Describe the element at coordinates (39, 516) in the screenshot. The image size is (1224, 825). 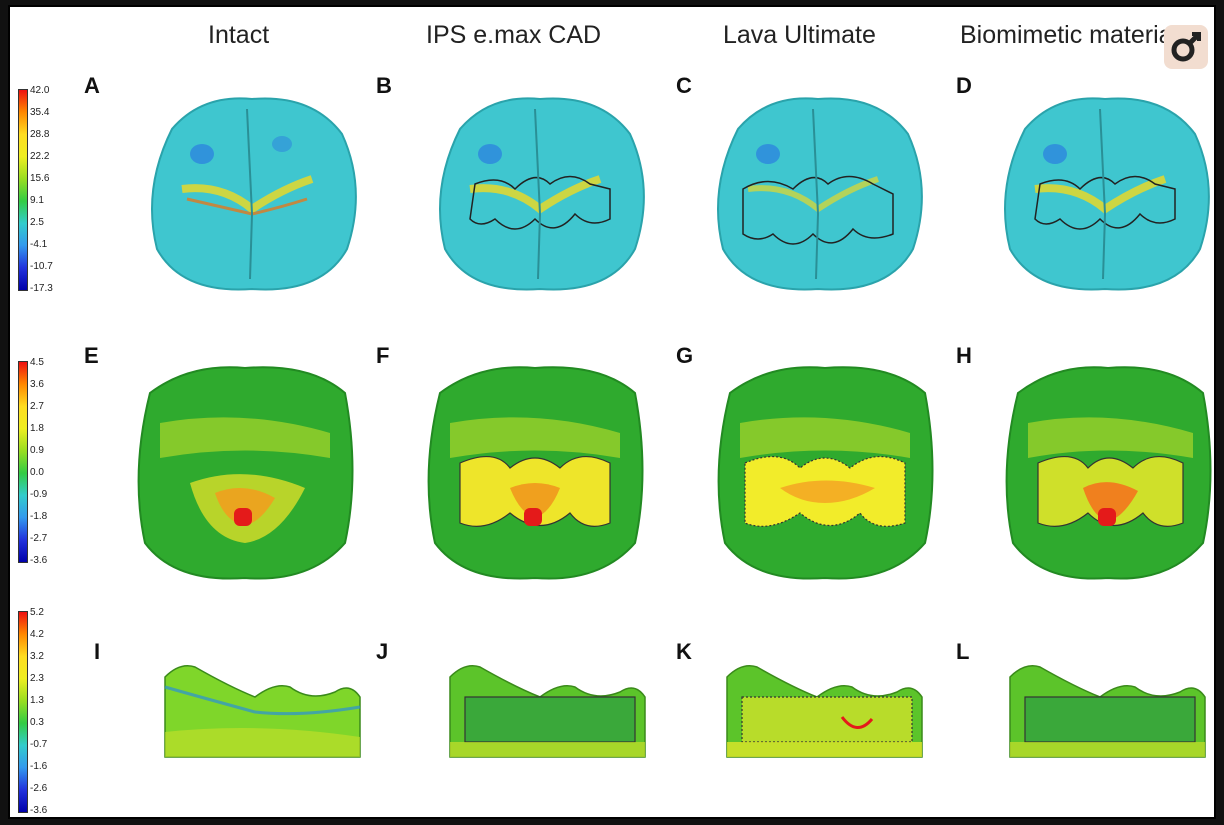
I see `scale-tick: -1.8` at that location.